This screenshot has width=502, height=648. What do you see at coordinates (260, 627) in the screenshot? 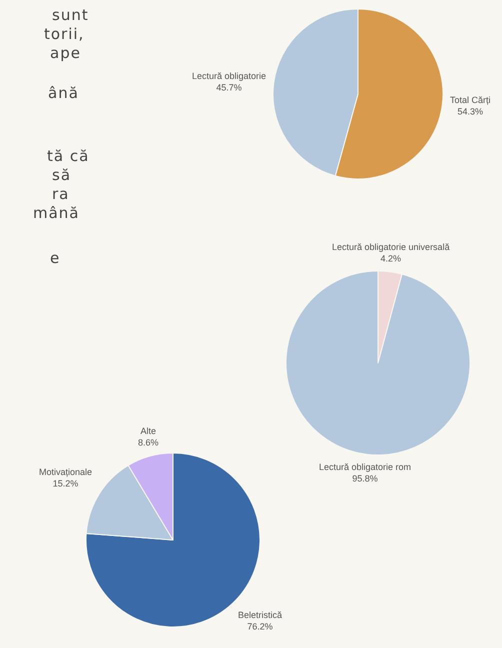
I see `data-label: 76.2%` at bounding box center [260, 627].